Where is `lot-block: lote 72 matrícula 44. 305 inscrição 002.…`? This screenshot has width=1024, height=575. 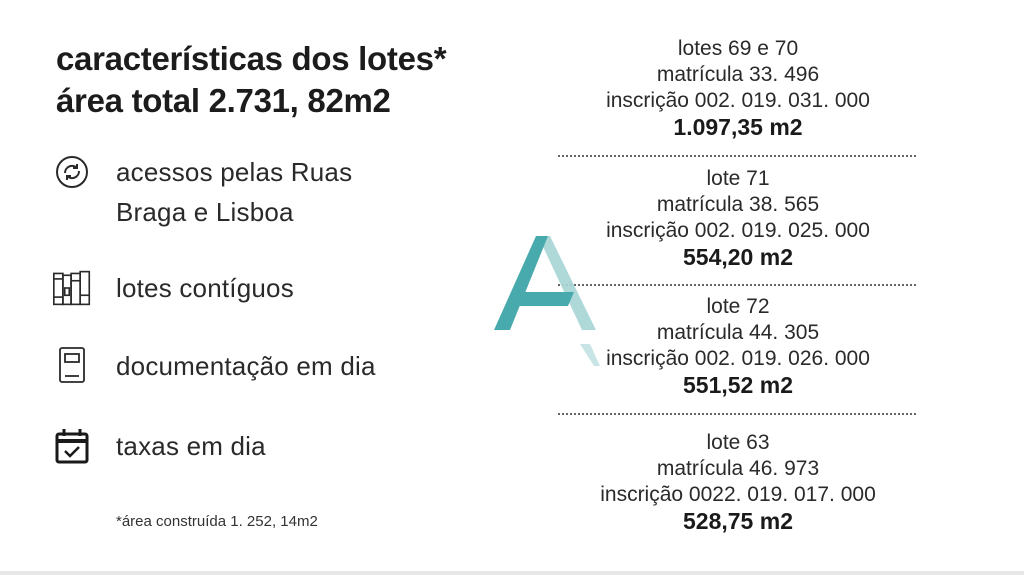 lot-block: lote 72 matrícula 44. 305 inscrição 002.… is located at coordinates (738, 346).